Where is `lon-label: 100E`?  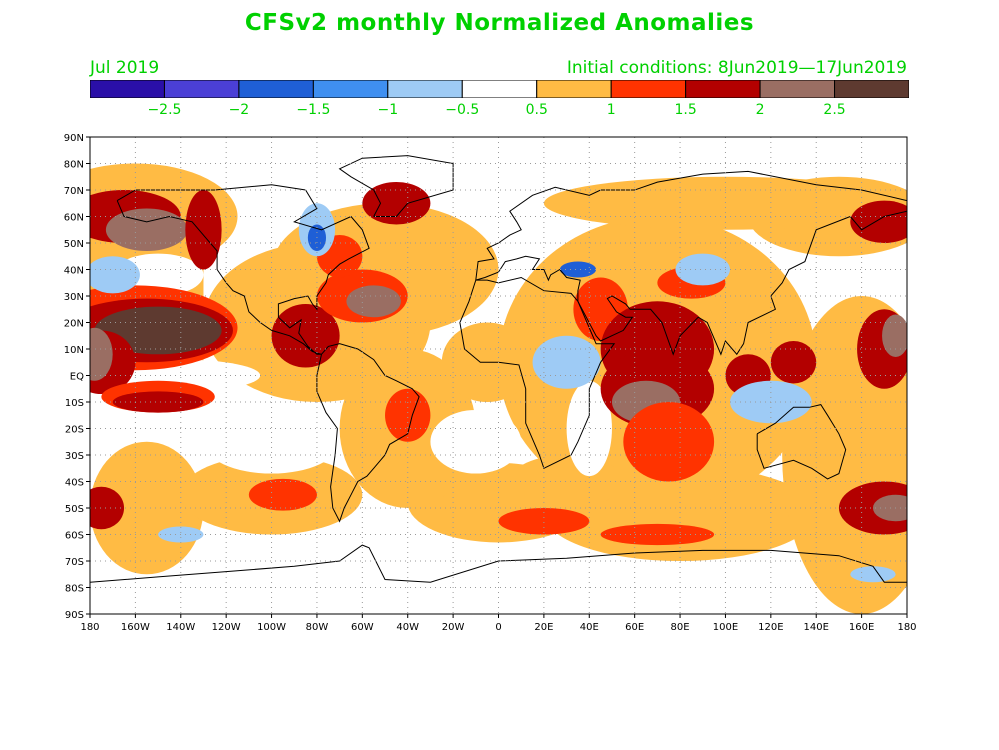
lon-label: 100E is located at coordinates (725, 627).